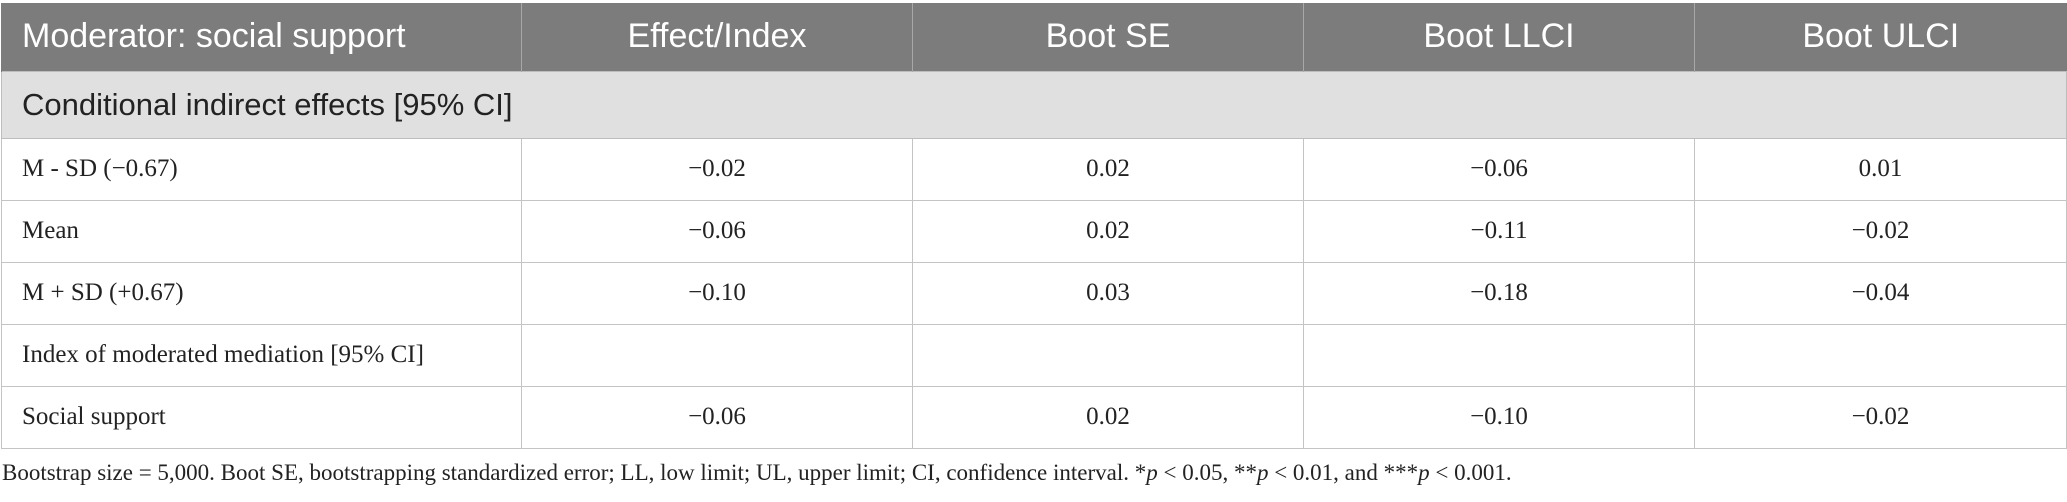 This screenshot has width=2067, height=502. I want to click on footnote-text-4: < 0.001., so click(1470, 472).